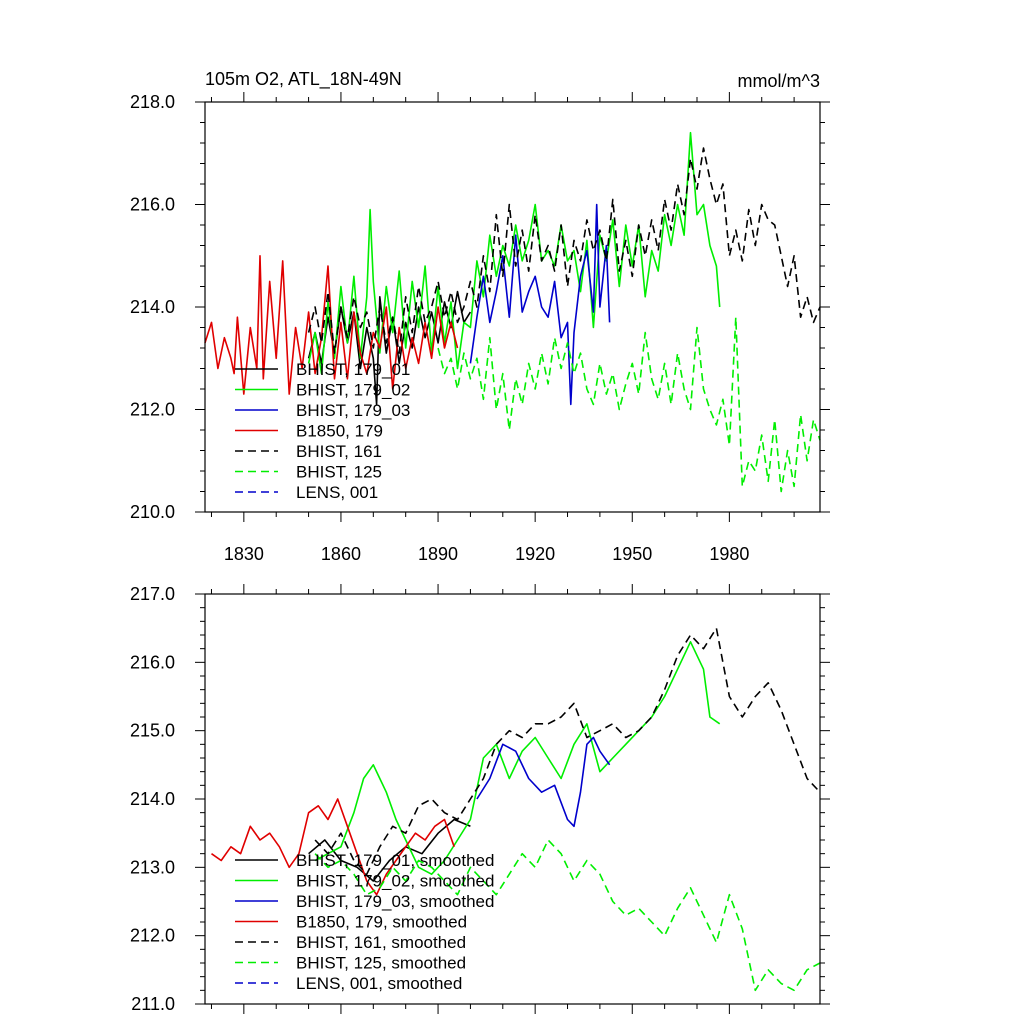 The image size is (1024, 1024). I want to click on legend-label: BHIST, 179_02, so click(353, 390).